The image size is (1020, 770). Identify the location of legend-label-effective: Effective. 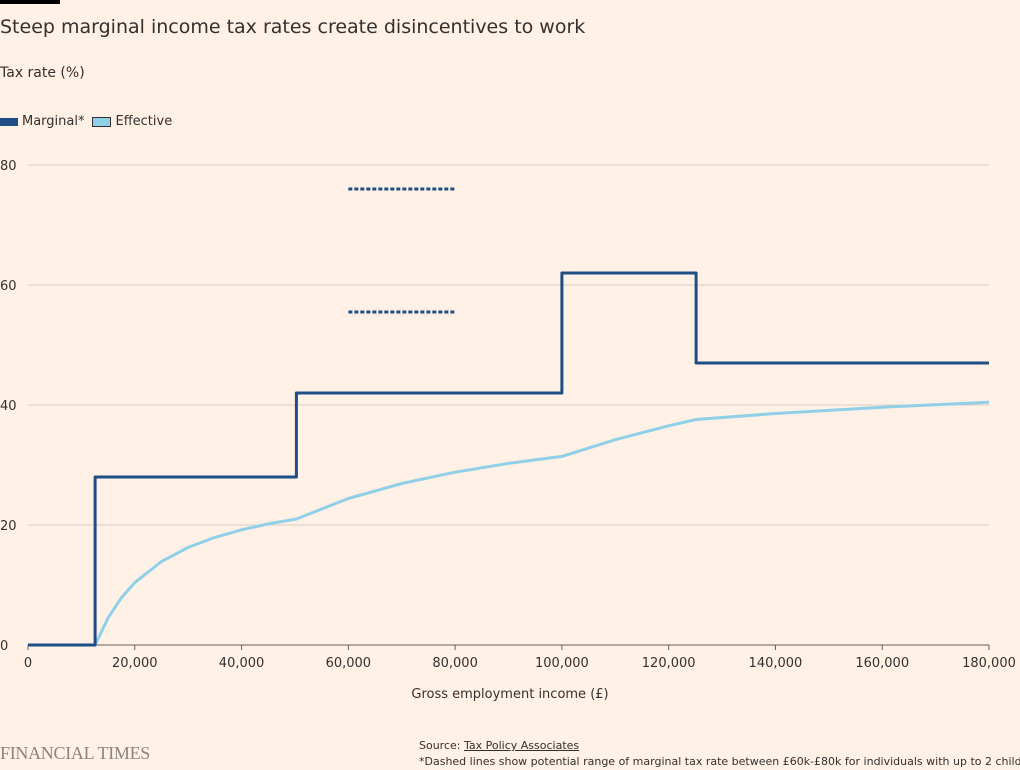
(144, 121).